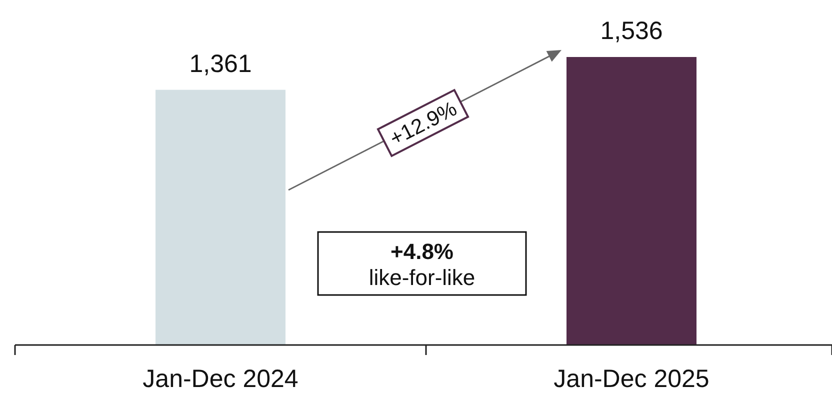  What do you see at coordinates (422, 277) in the screenshot?
I see `annotation: like-for-like` at bounding box center [422, 277].